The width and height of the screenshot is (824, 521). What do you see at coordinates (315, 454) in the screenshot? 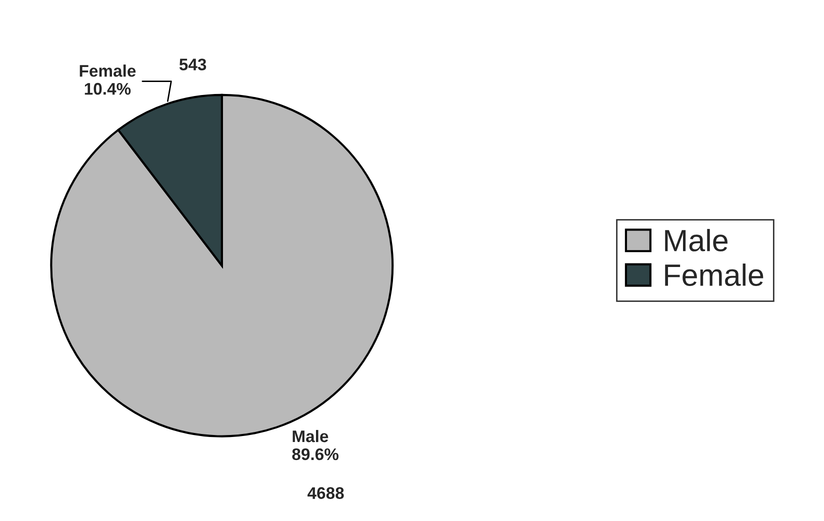
I see `text: 89.6%` at bounding box center [315, 454].